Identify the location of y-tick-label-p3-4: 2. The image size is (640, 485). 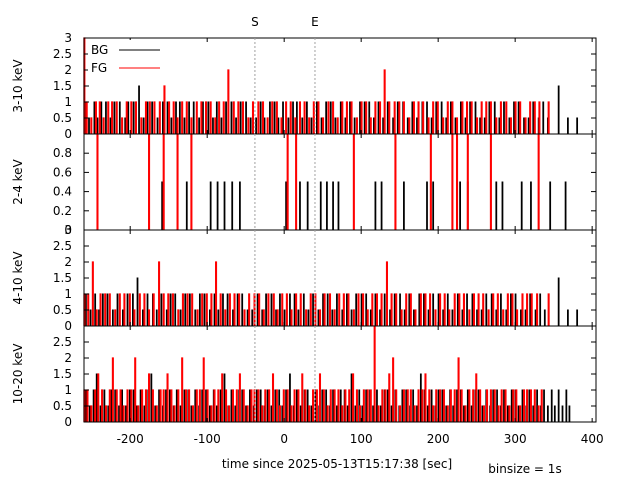
(68, 358).